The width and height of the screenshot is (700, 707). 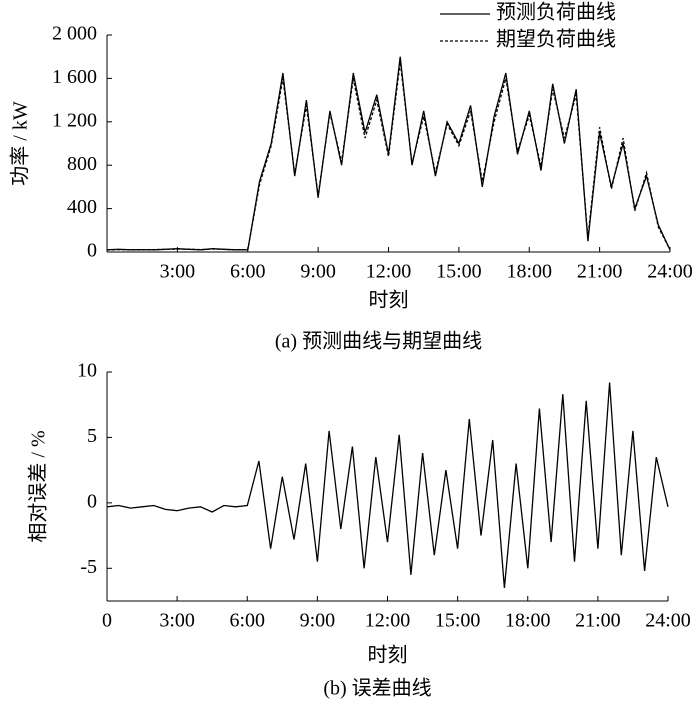 I want to click on y-axis-label: 功率 / kW, so click(x=20, y=143).